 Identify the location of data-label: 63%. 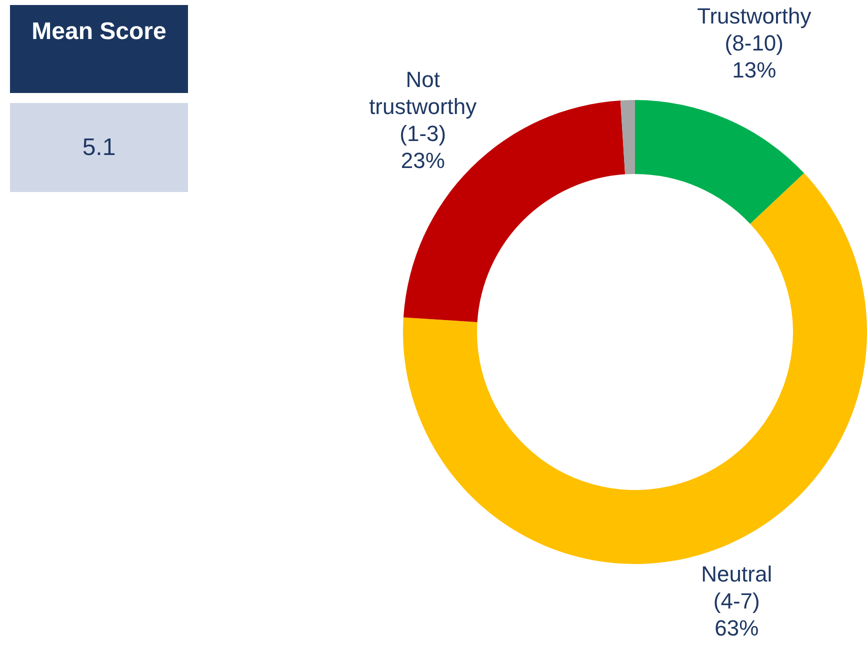
(736, 627).